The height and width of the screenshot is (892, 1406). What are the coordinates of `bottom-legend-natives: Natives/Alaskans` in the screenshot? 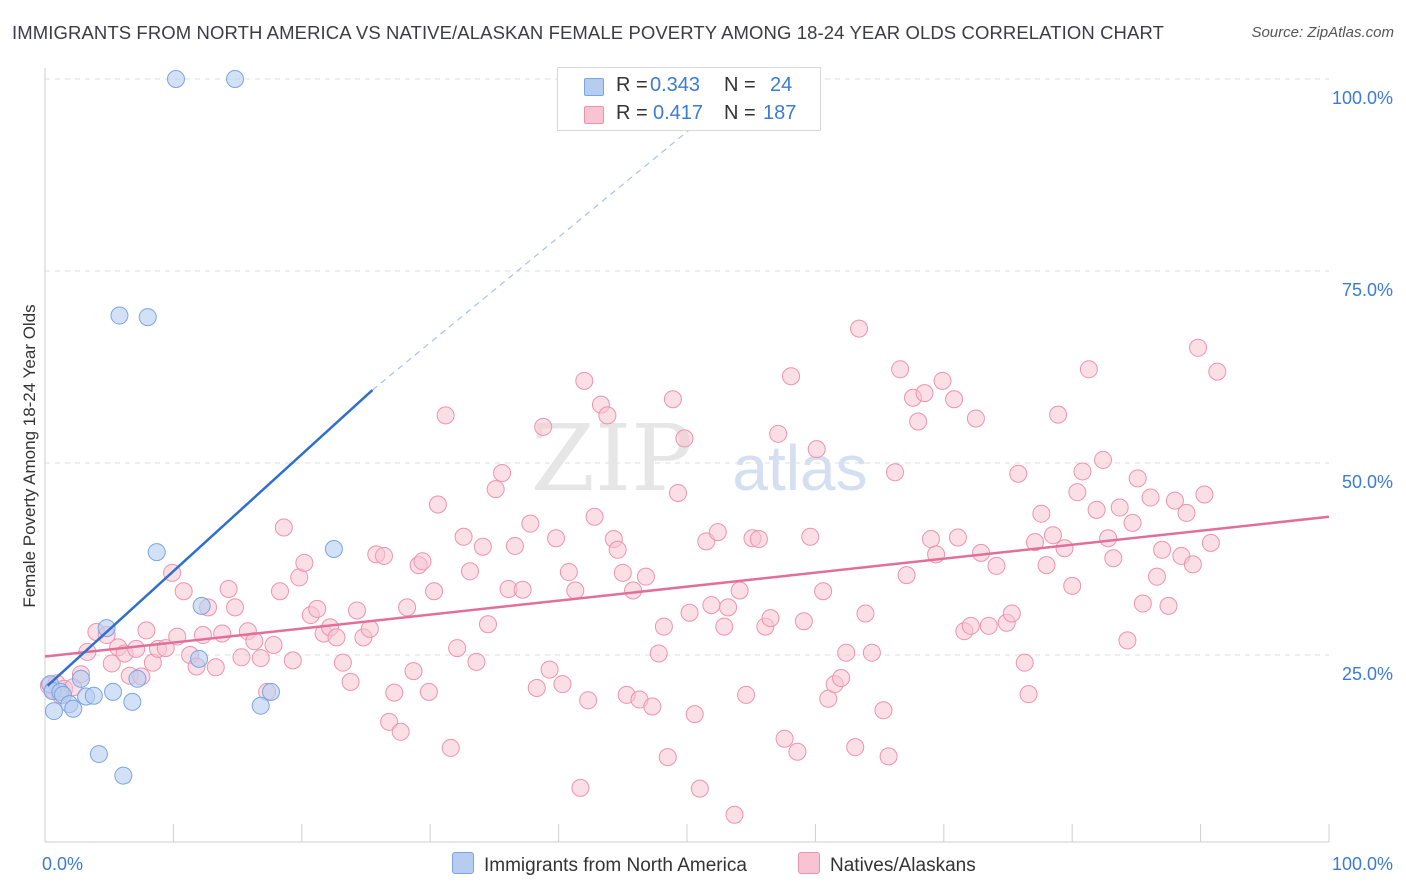 It's located at (887, 864).